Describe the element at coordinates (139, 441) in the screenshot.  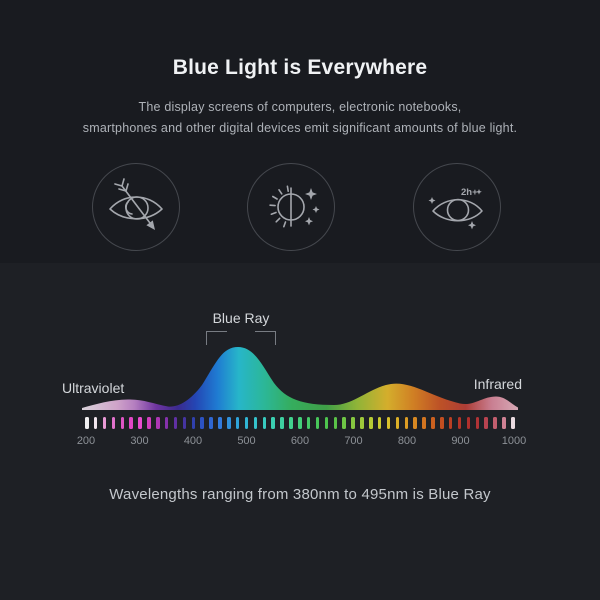
I see `axis-tick-label: 300` at that location.